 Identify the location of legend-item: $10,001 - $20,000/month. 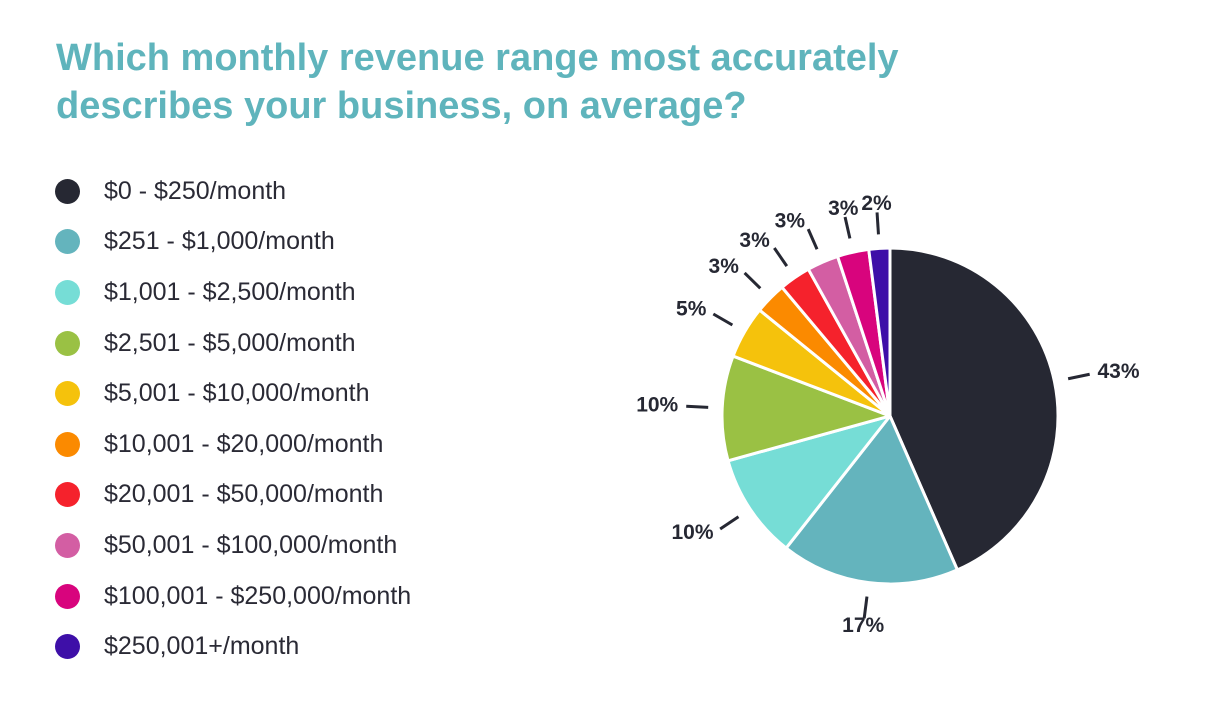
(233, 444).